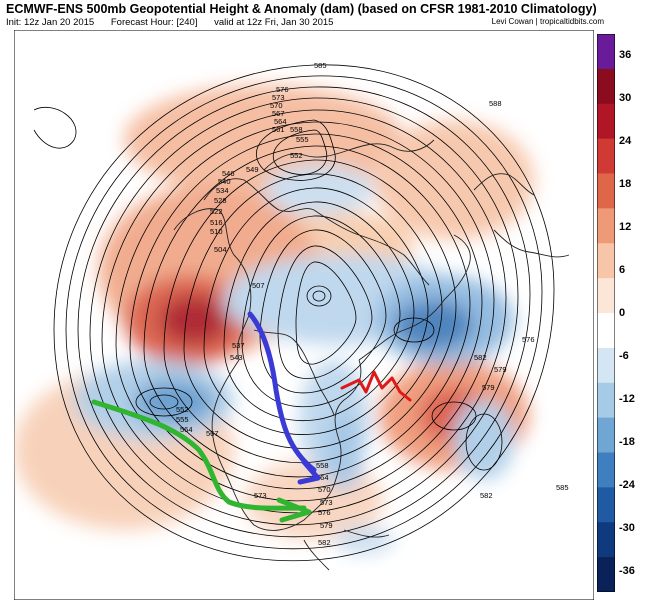 This screenshot has width=646, height=615. What do you see at coordinates (236, 357) in the screenshot?
I see `contour-label: 543` at bounding box center [236, 357].